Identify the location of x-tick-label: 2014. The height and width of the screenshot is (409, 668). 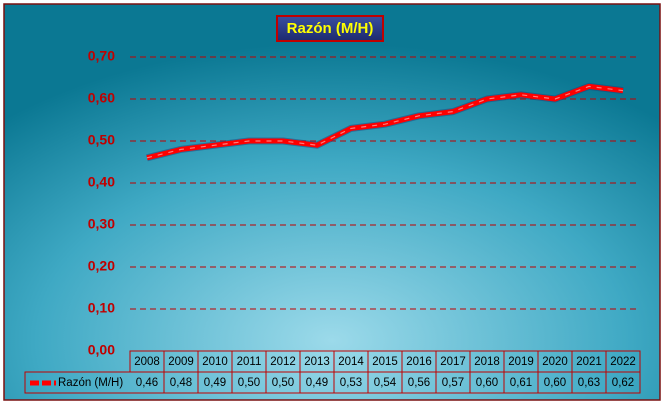
(351, 362).